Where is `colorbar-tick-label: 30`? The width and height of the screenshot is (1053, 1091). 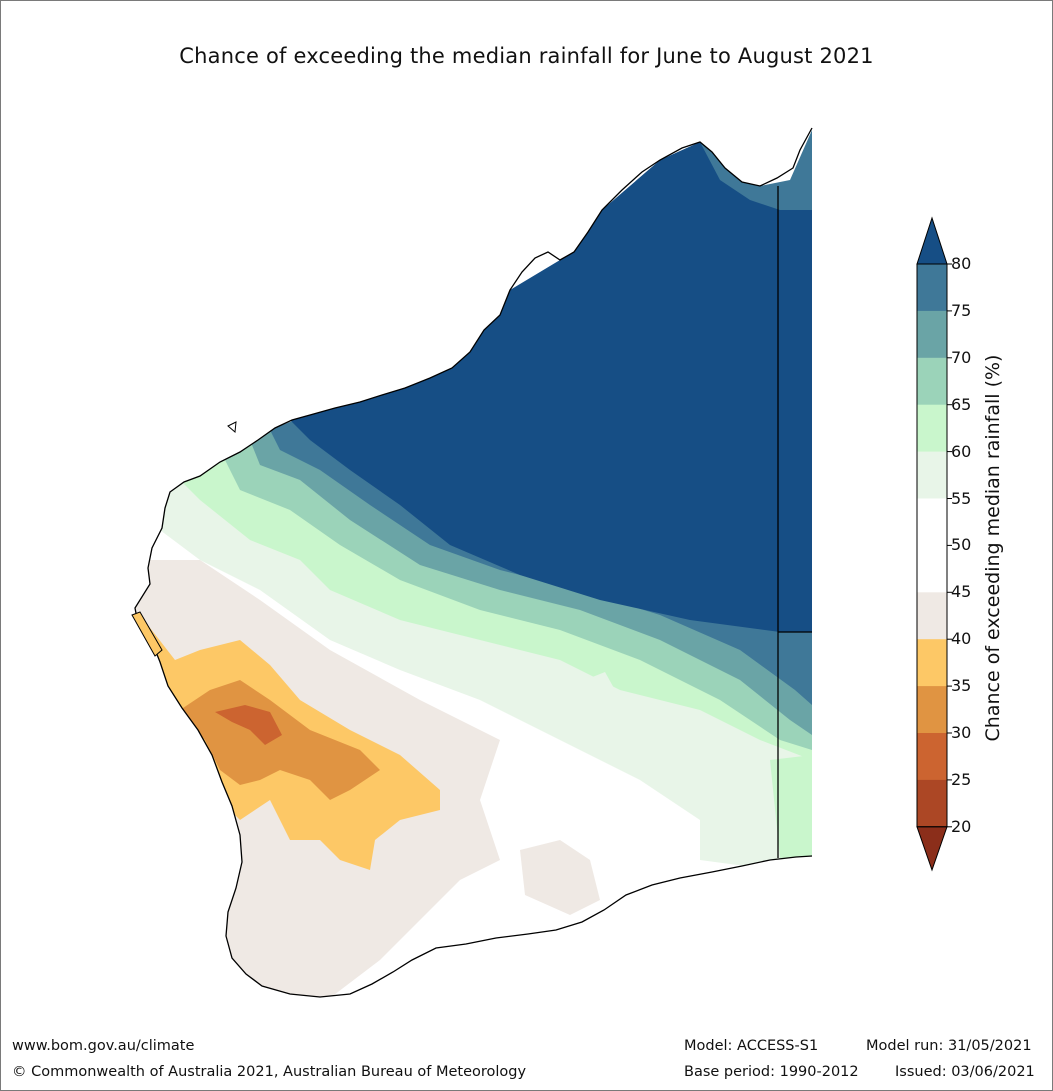
colorbar-tick-label: 30 is located at coordinates (961, 732).